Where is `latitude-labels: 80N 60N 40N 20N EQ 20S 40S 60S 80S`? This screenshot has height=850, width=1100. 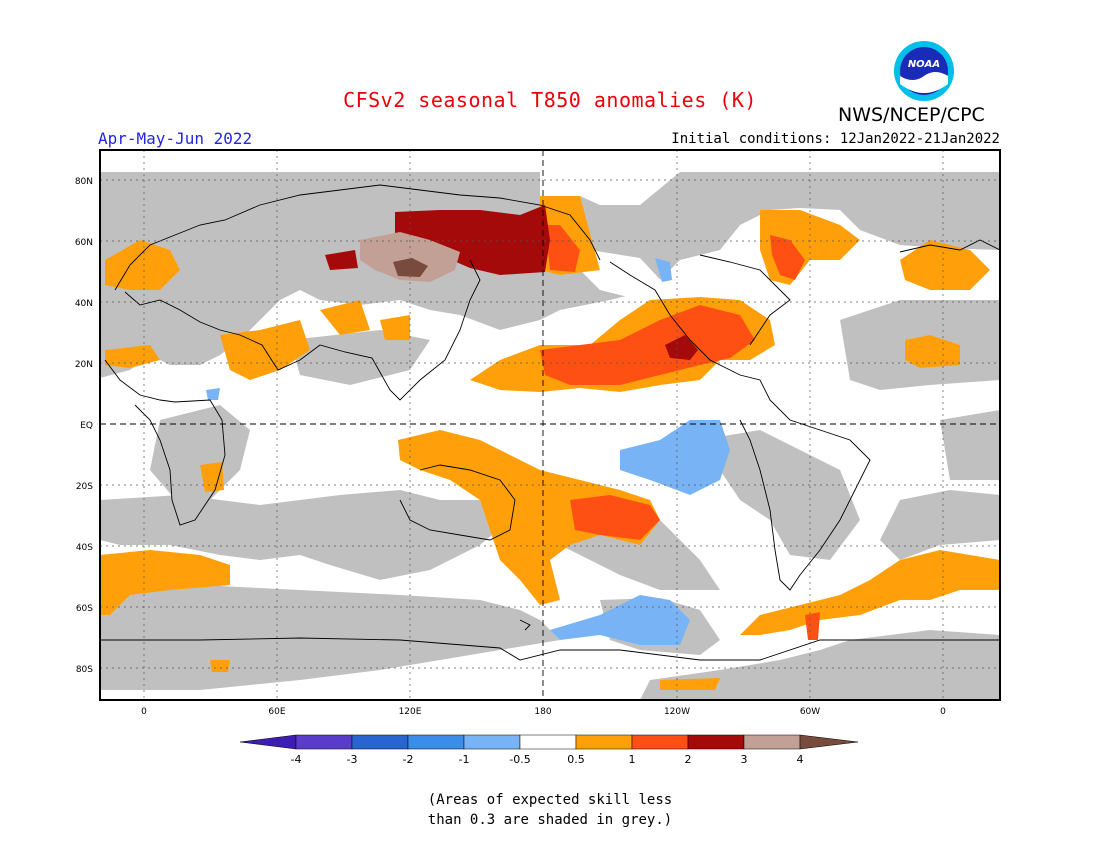 latitude-labels: 80N 60N 40N 20N EQ 20S 40S 60S 80S is located at coordinates (84, 426).